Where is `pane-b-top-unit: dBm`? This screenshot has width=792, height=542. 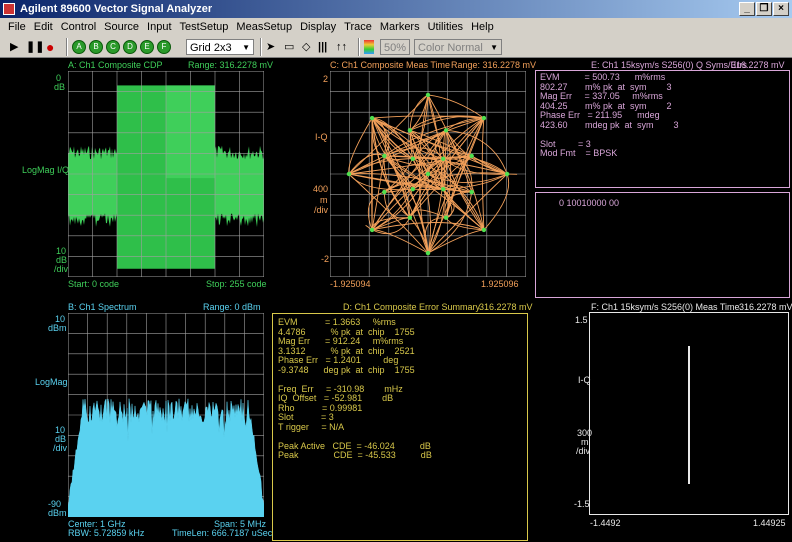
pane-b-top-unit: dBm is located at coordinates (57, 328).